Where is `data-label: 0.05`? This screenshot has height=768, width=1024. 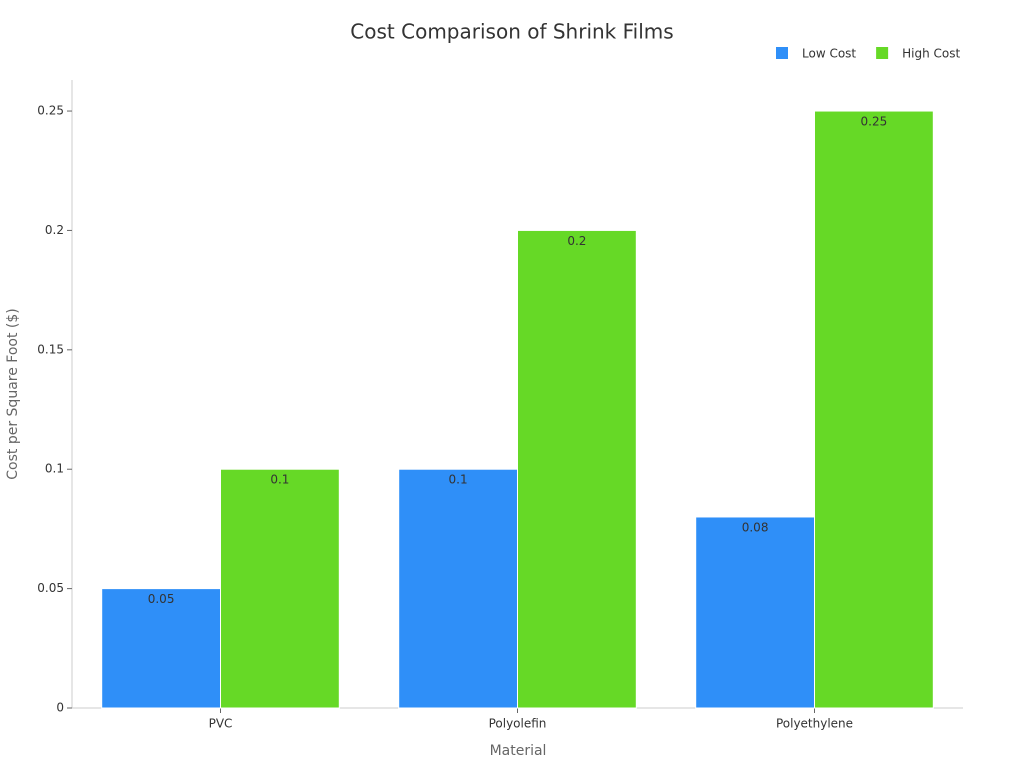
data-label: 0.05 is located at coordinates (161, 599).